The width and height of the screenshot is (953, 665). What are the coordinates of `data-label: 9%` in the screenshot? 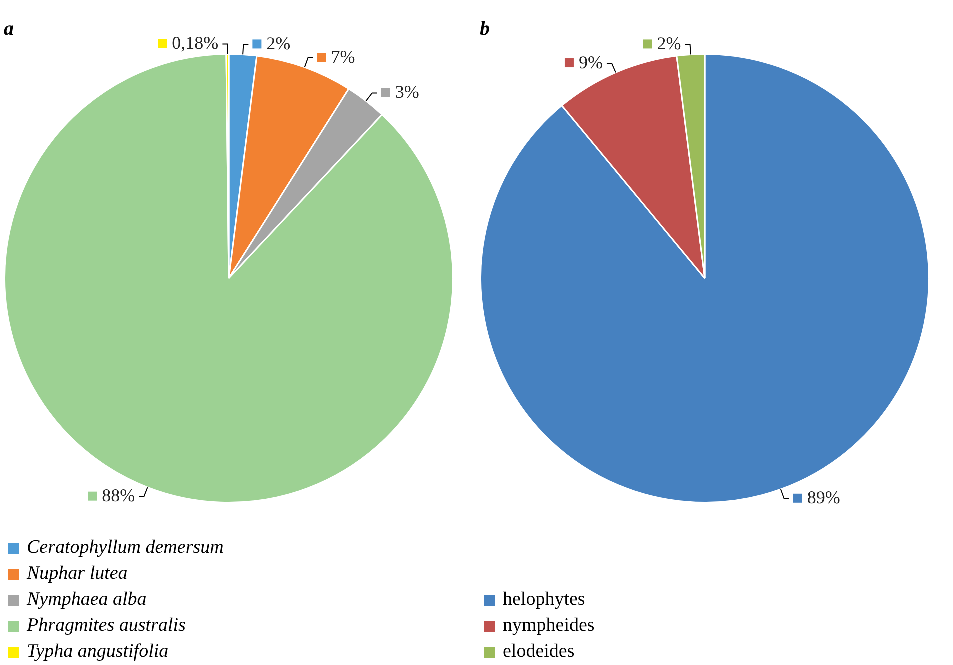 It's located at (590, 62).